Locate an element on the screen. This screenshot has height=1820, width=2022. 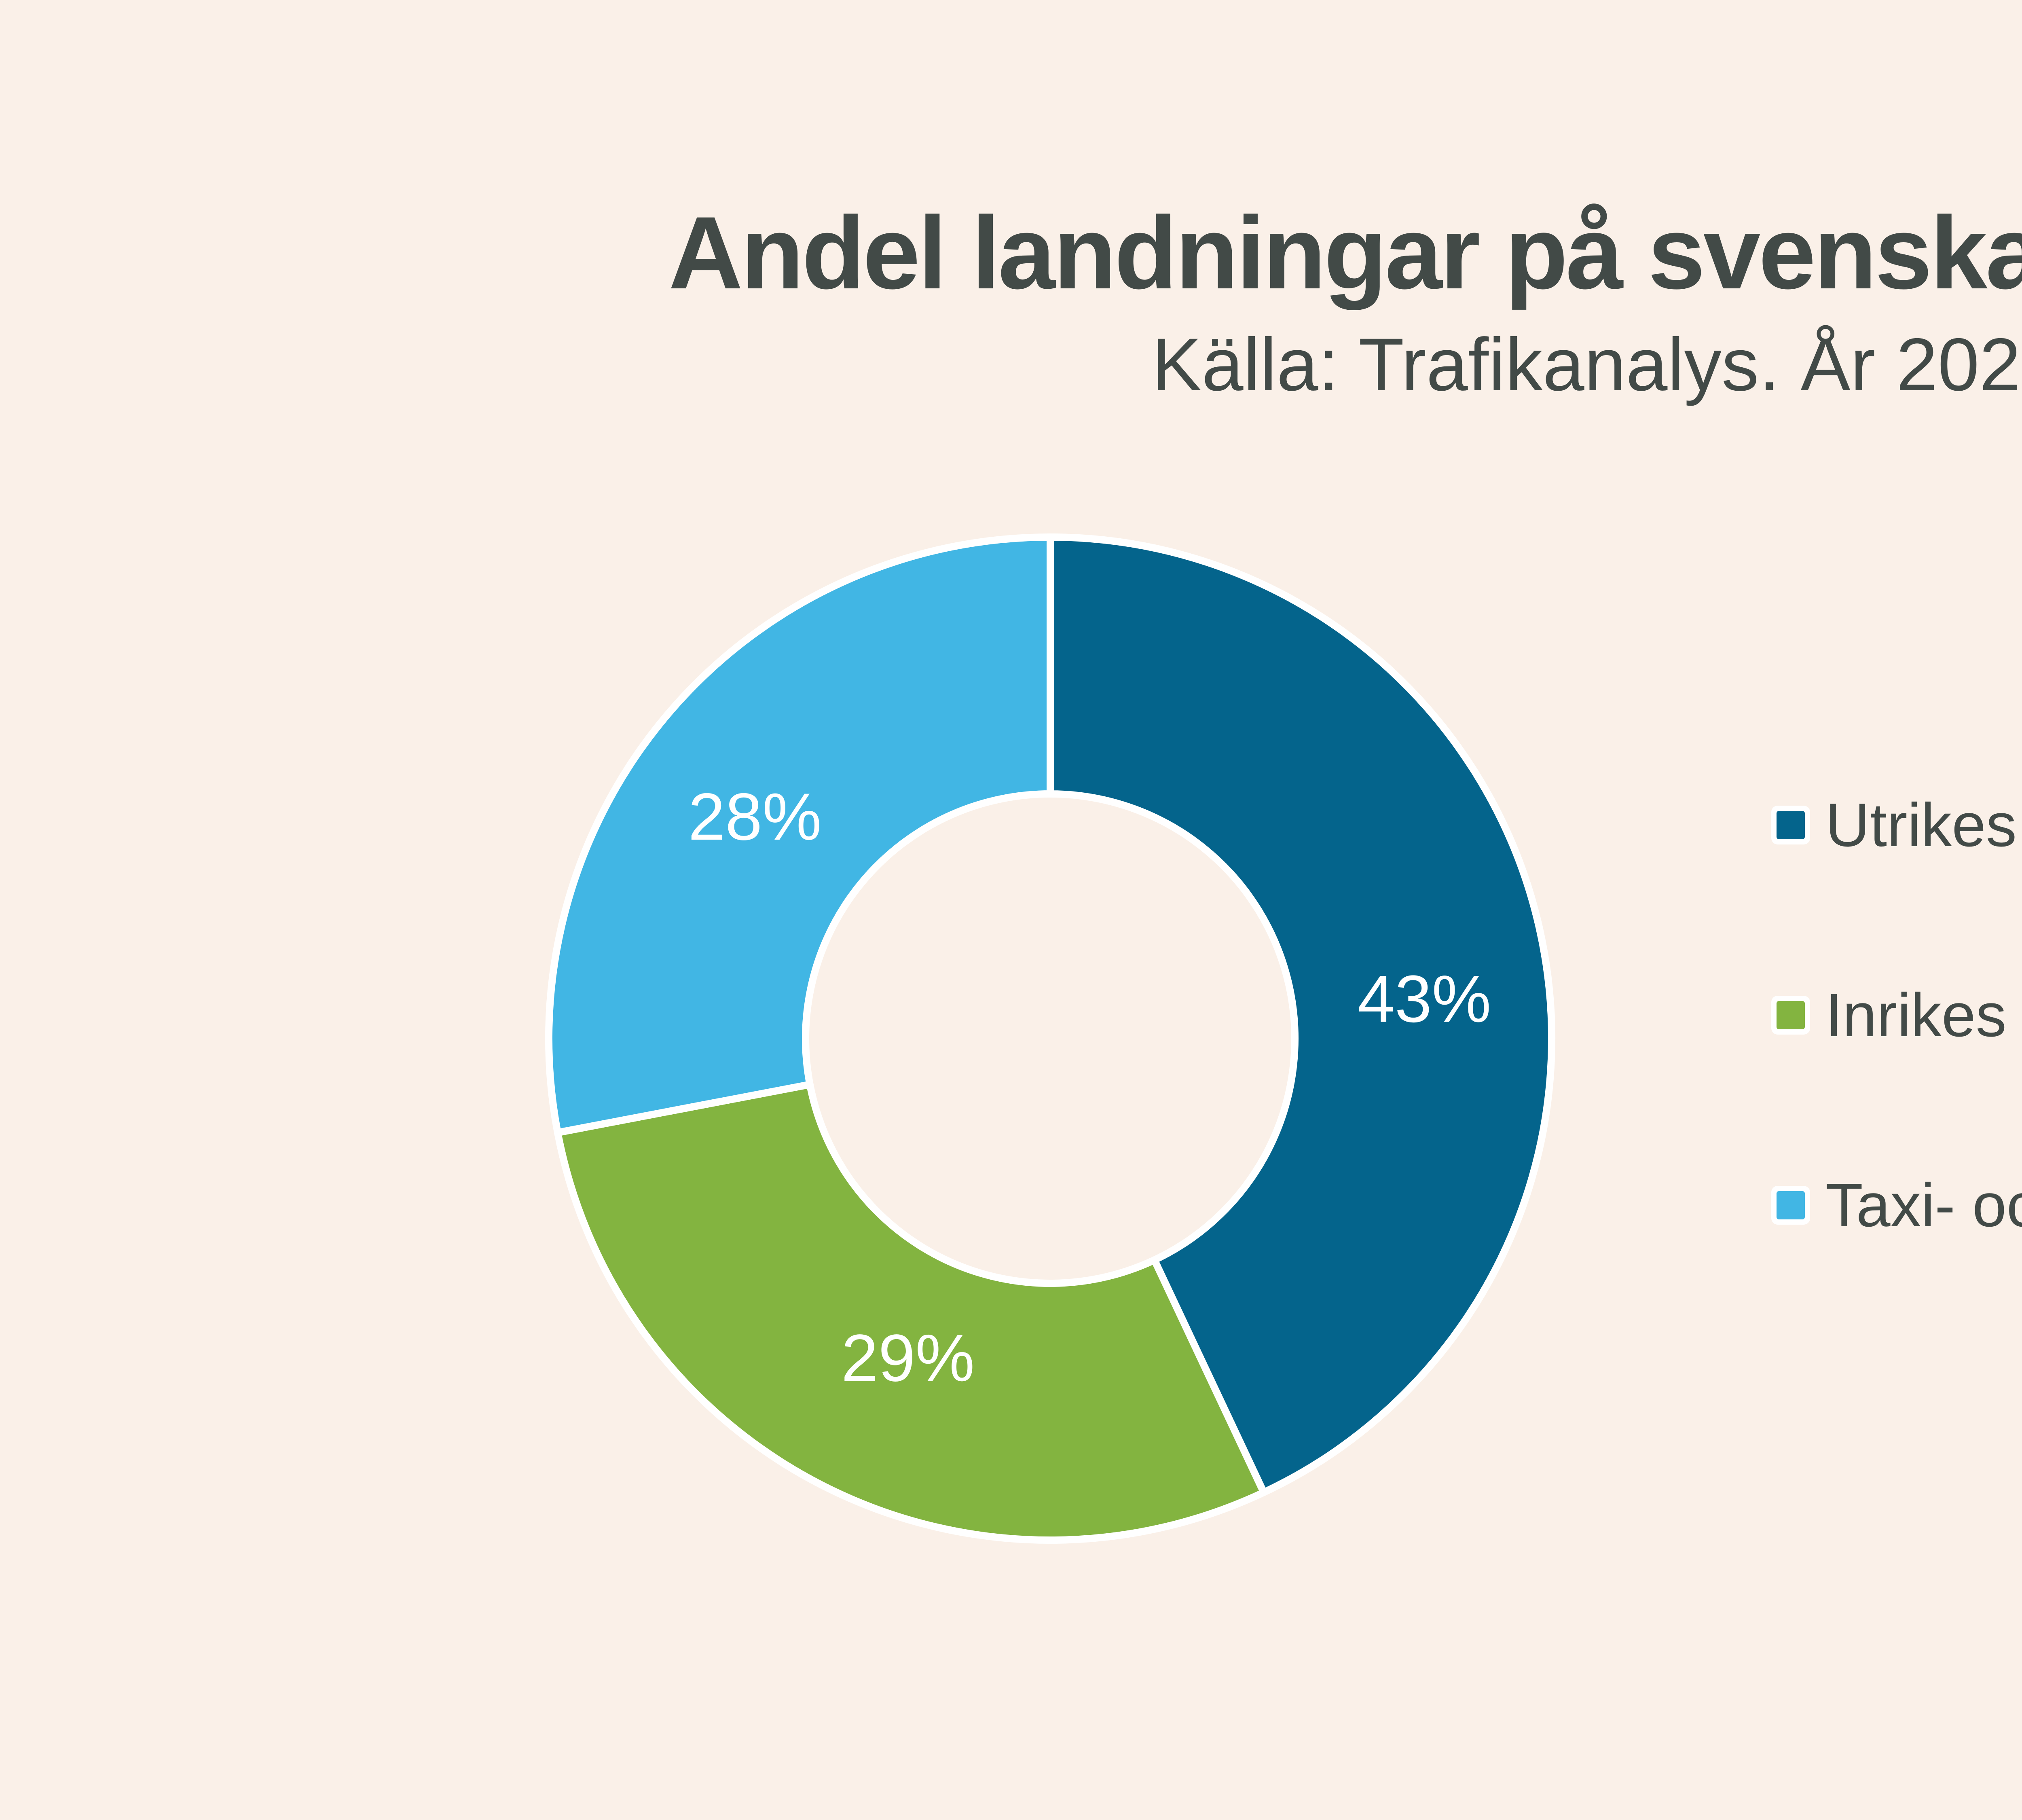
legend-label: Inrikes linje- och chartertrafik is located at coordinates (1923, 1015).